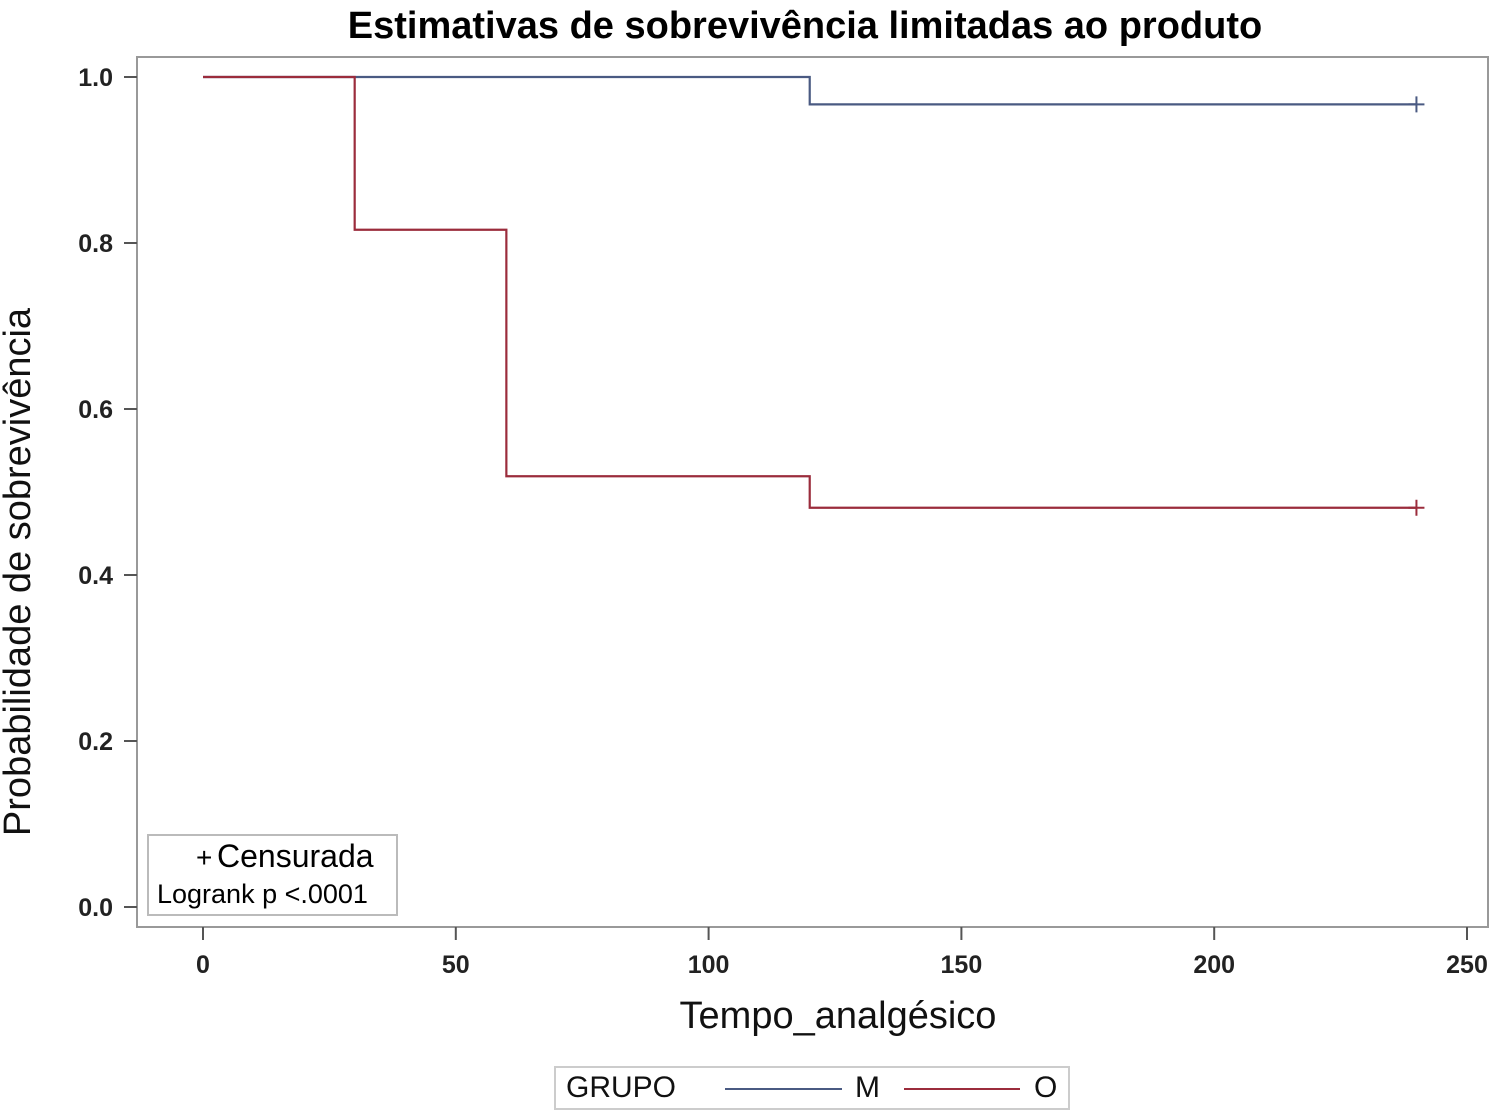  I want to click on censor-mark-O, so click(1416, 507).